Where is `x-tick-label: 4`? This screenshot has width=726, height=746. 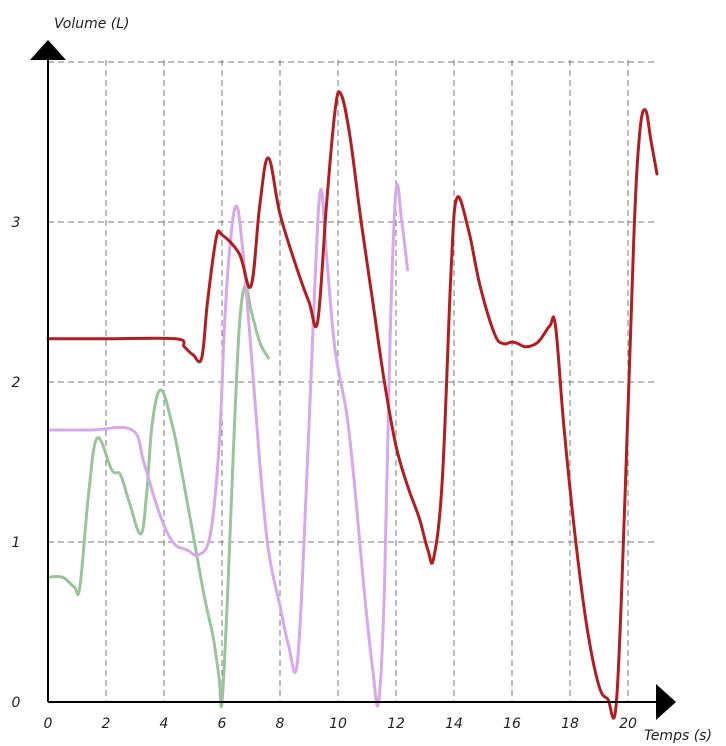 x-tick-label: 4 is located at coordinates (164, 724).